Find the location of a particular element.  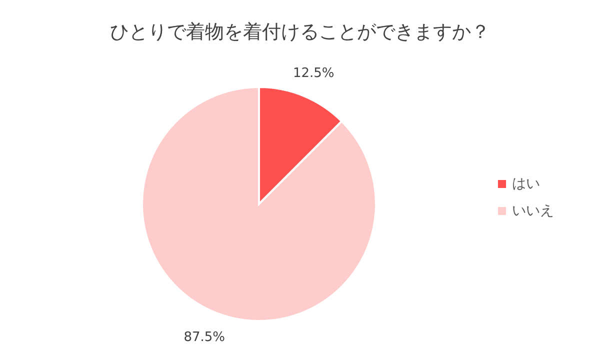

data-label: 12.5% is located at coordinates (313, 74).